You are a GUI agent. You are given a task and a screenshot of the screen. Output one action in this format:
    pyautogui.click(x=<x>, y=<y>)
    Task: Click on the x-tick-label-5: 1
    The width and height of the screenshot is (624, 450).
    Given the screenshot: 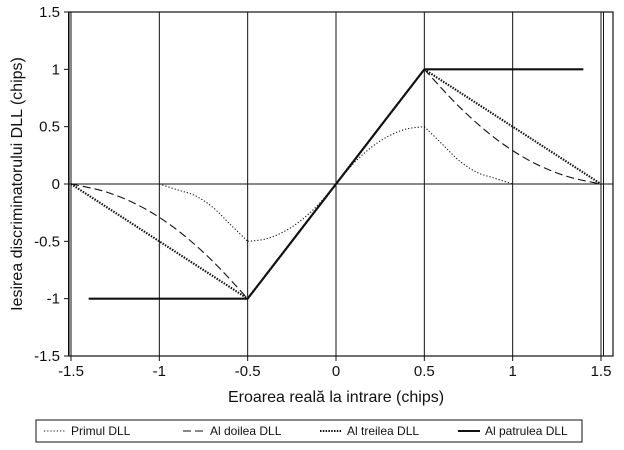 What is the action you would take?
    pyautogui.click(x=512, y=371)
    